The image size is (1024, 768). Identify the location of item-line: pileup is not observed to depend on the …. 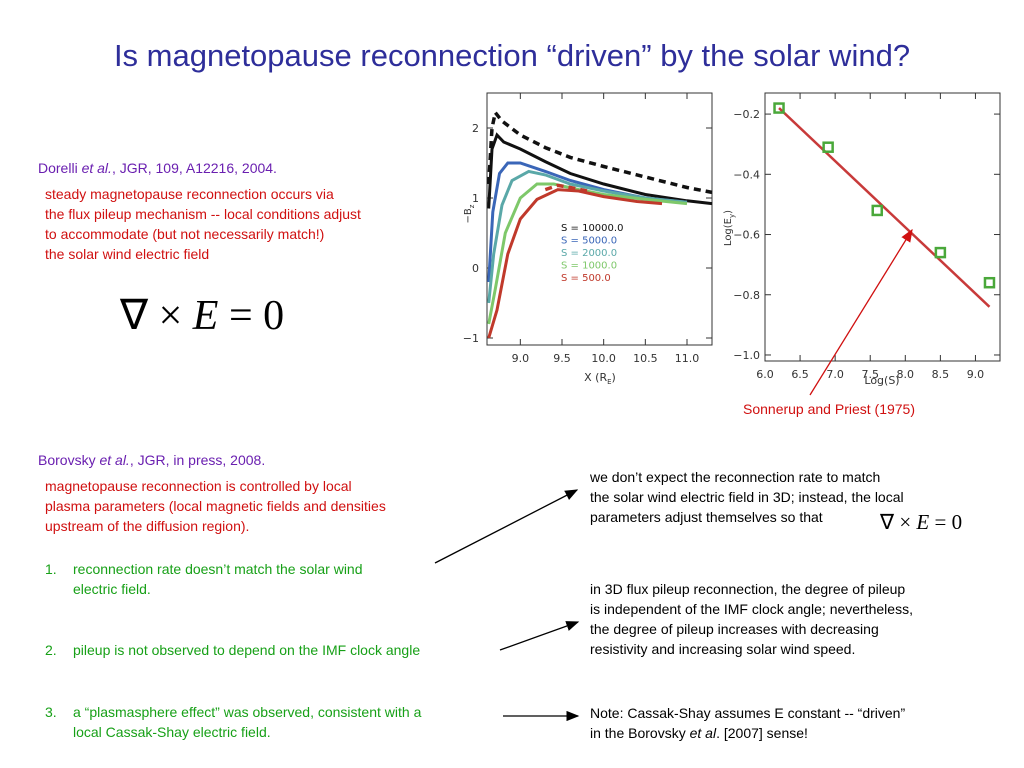
(247, 650).